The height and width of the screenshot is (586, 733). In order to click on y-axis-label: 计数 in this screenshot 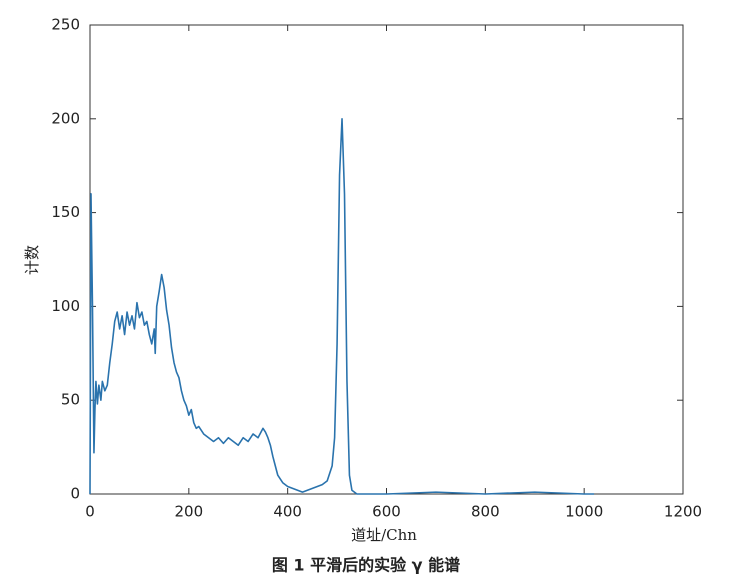, I will do `click(32, 260)`.